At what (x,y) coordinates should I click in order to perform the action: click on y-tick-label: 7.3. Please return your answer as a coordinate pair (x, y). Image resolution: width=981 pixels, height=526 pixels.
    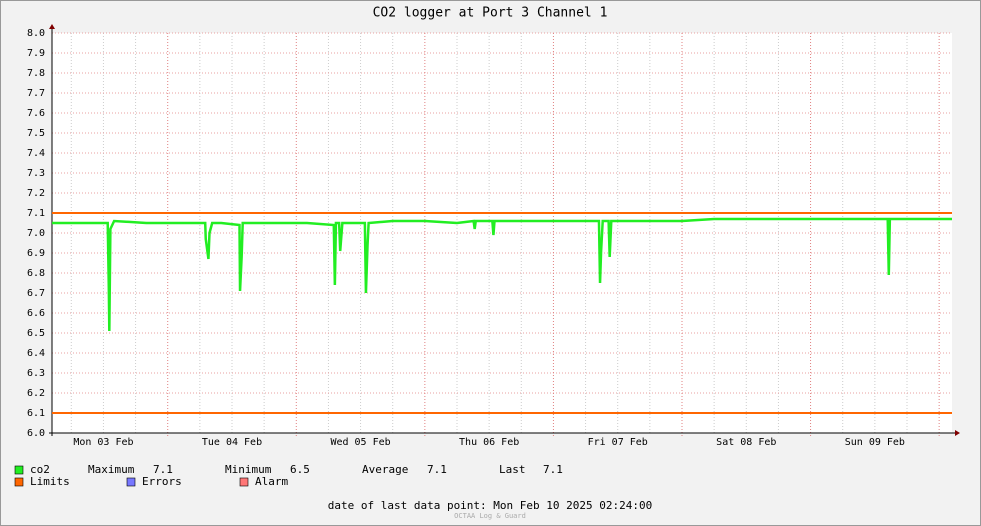
    Looking at the image, I should click on (36, 173).